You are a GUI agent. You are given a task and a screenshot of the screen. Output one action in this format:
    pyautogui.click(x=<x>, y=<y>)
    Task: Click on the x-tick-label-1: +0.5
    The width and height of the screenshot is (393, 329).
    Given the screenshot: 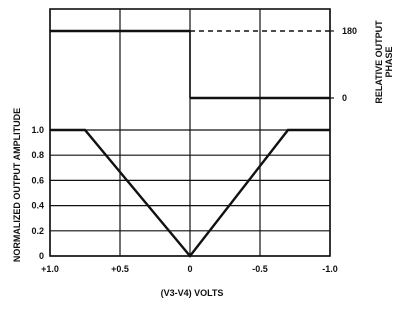 What is the action you would take?
    pyautogui.click(x=120, y=269)
    